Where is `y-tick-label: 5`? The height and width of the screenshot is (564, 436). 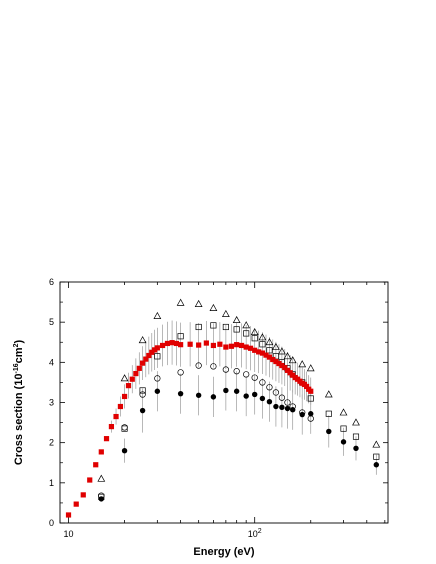
y-tick-label: 5 is located at coordinates (51, 322).